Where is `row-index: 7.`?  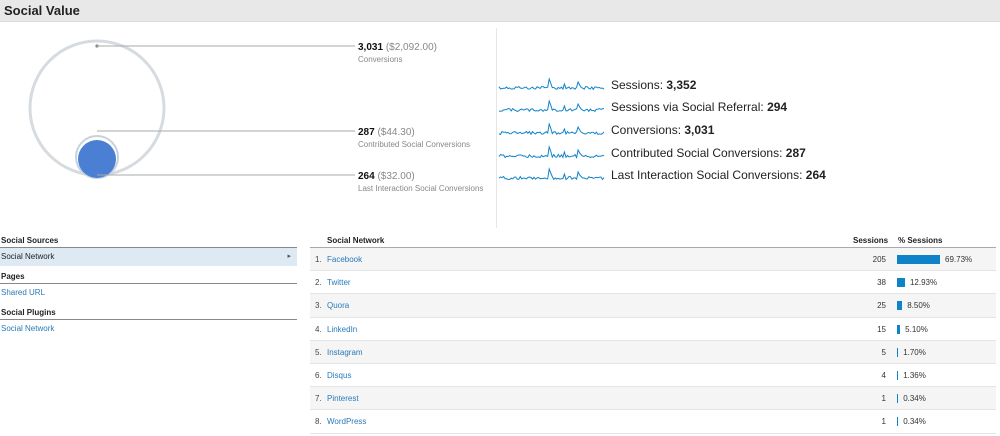
row-index: 7. is located at coordinates (318, 399).